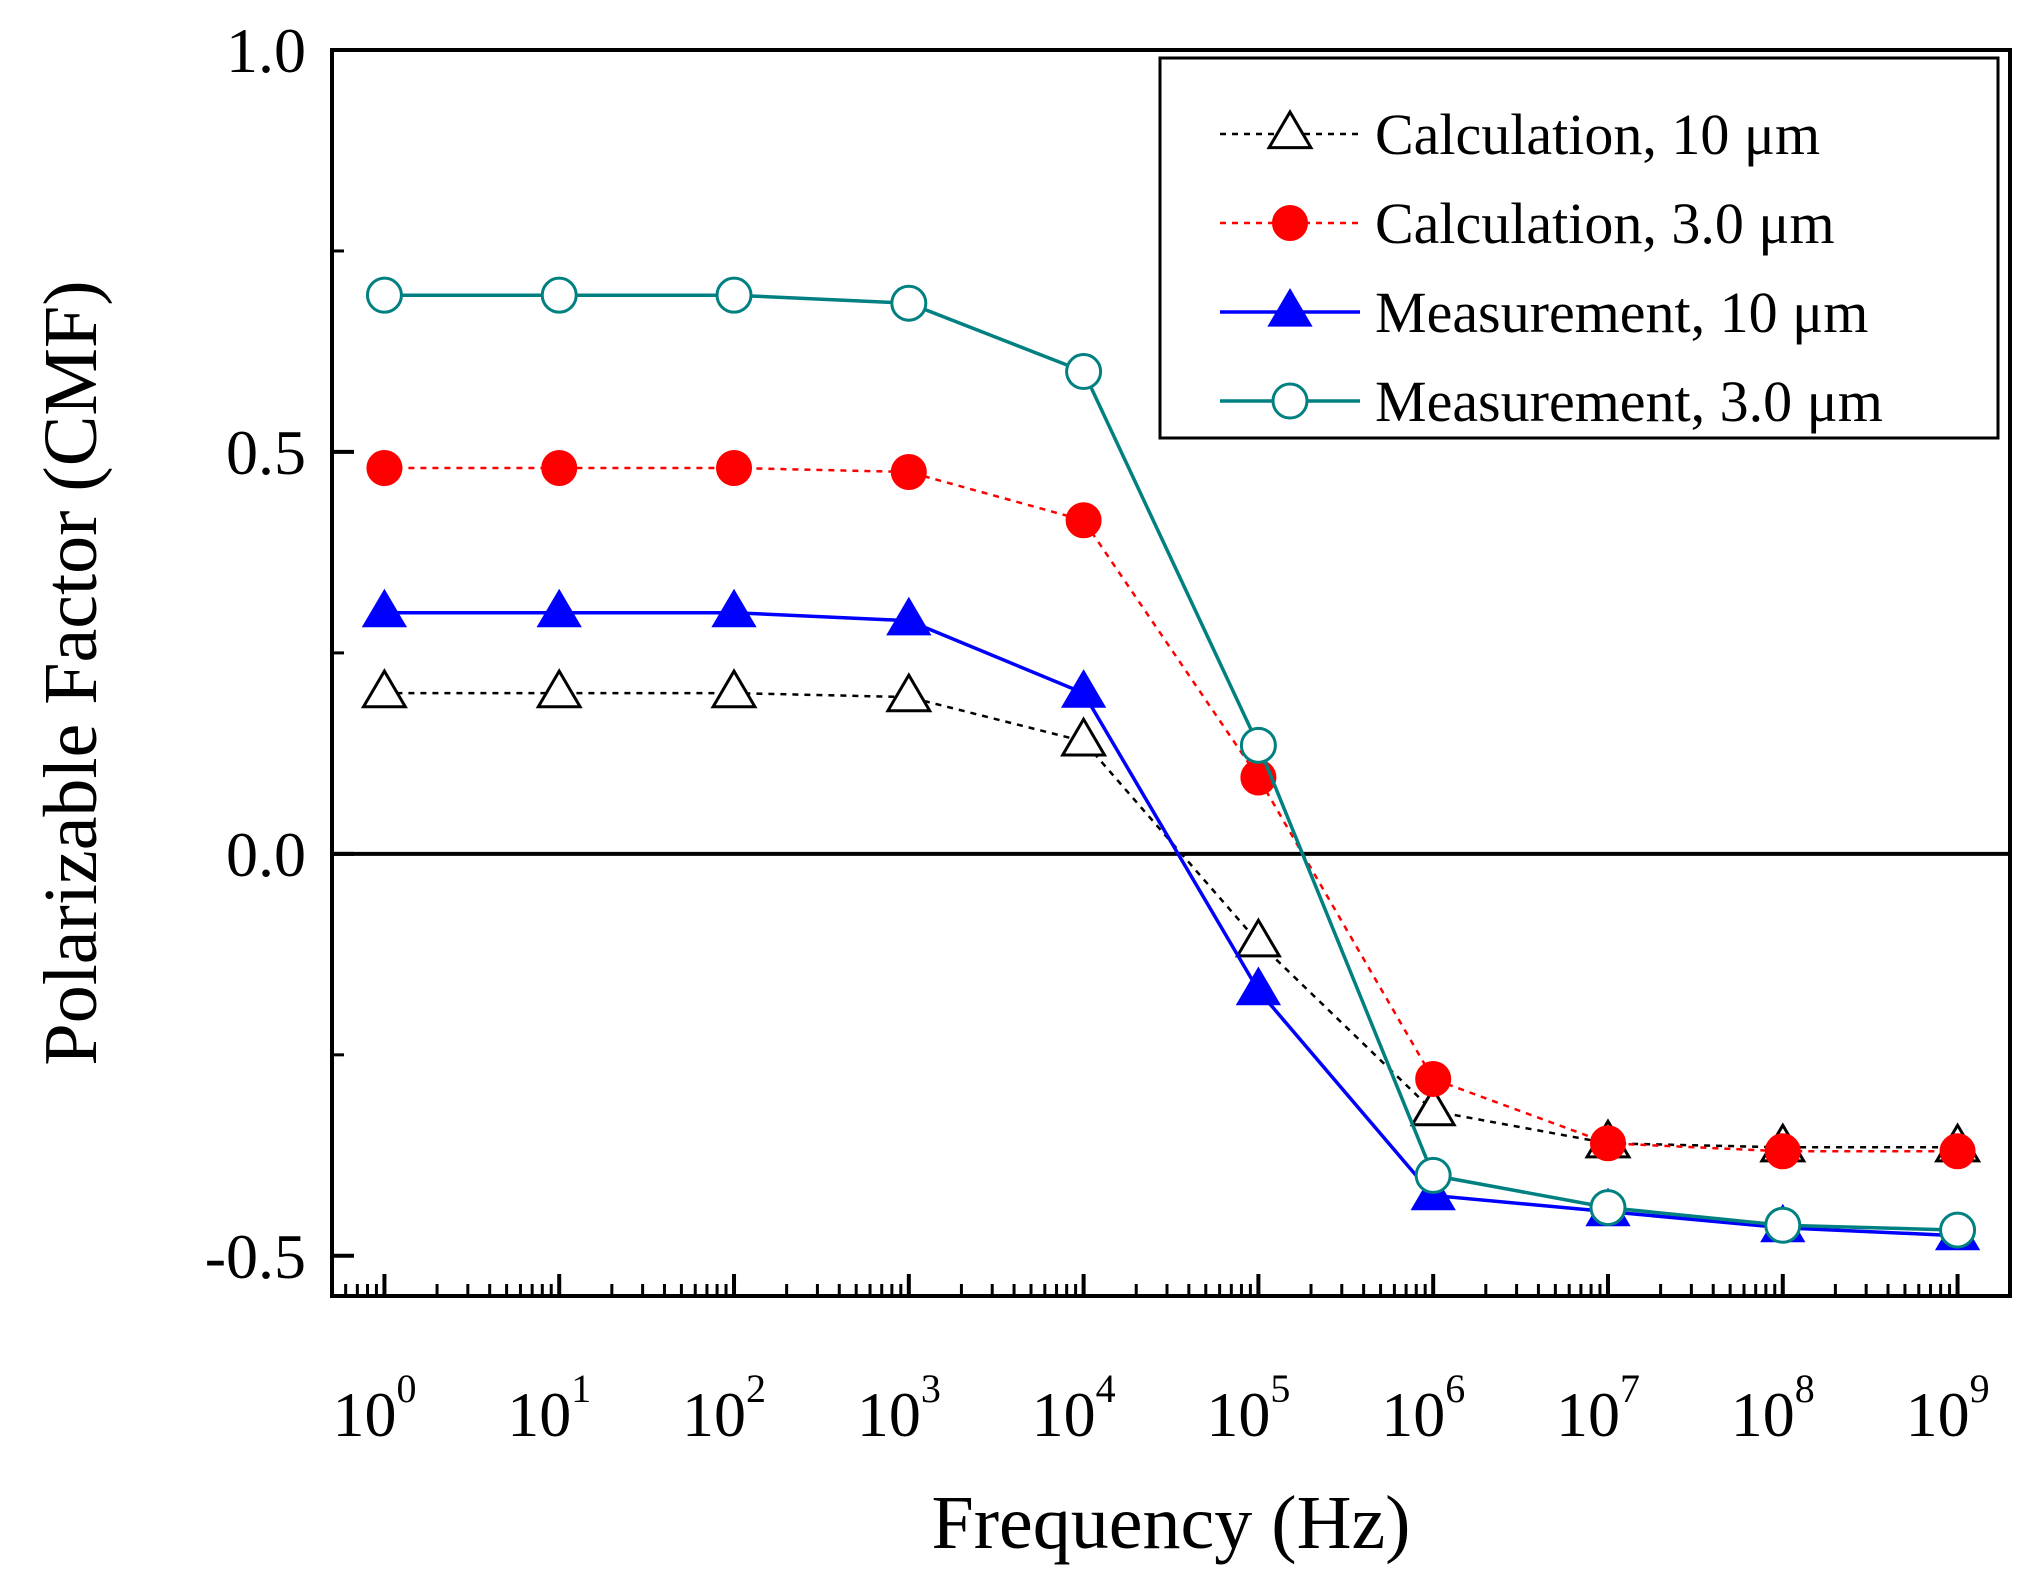  What do you see at coordinates (724, 1408) in the screenshot?
I see `x-tick-label: 10²` at bounding box center [724, 1408].